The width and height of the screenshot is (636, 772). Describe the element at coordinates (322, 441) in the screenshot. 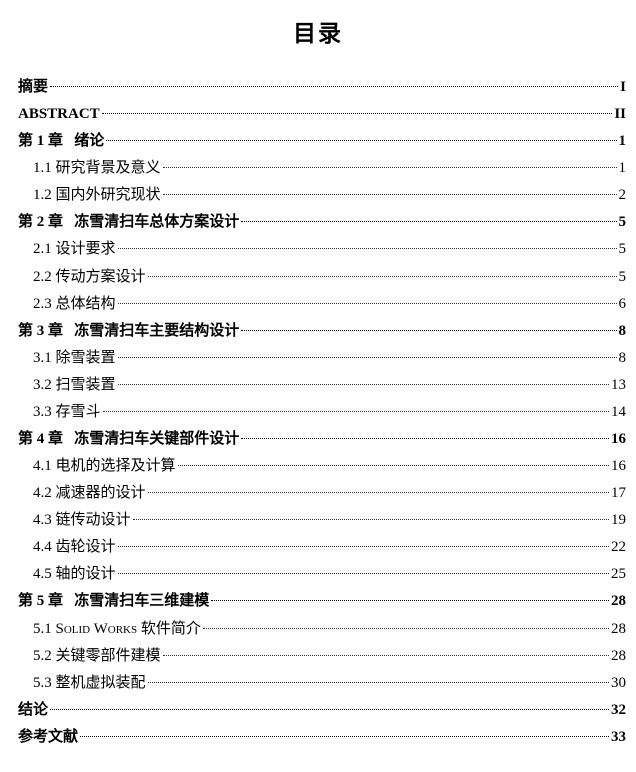

I see `toc-chapter-entry: 第 4 章 冻雪清扫车关键部件设计 16` at that location.